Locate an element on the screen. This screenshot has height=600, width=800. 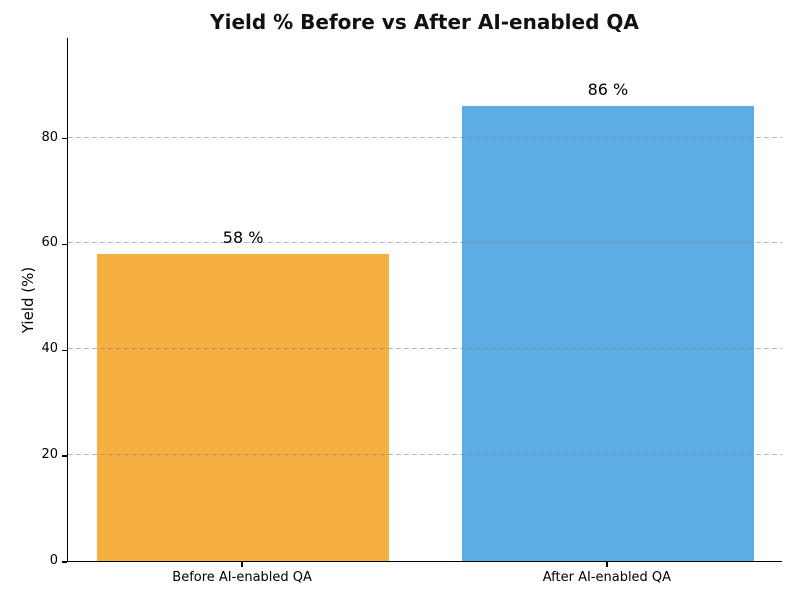
x-tick-label-0: Before AI-enabled QA is located at coordinates (242, 577).